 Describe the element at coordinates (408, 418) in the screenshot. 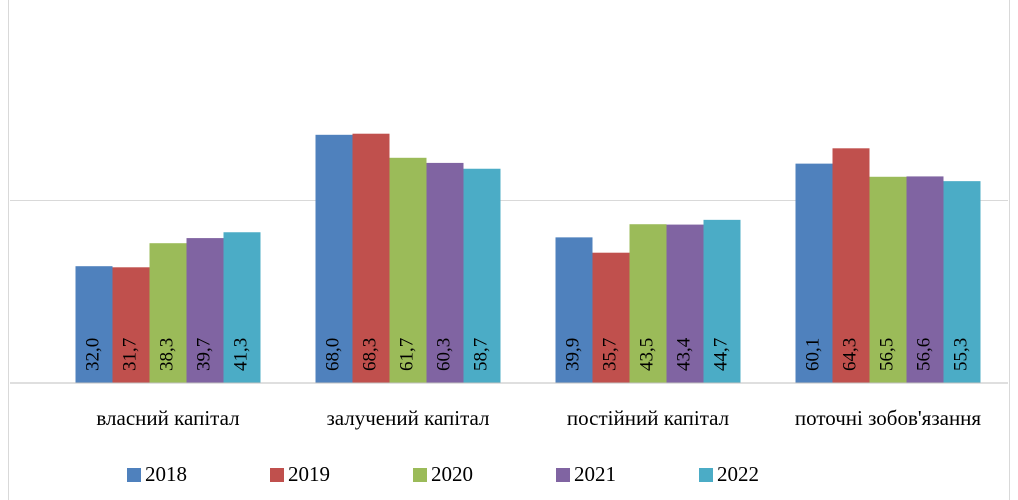

I see `x-tick-label: залучений капітал` at that location.